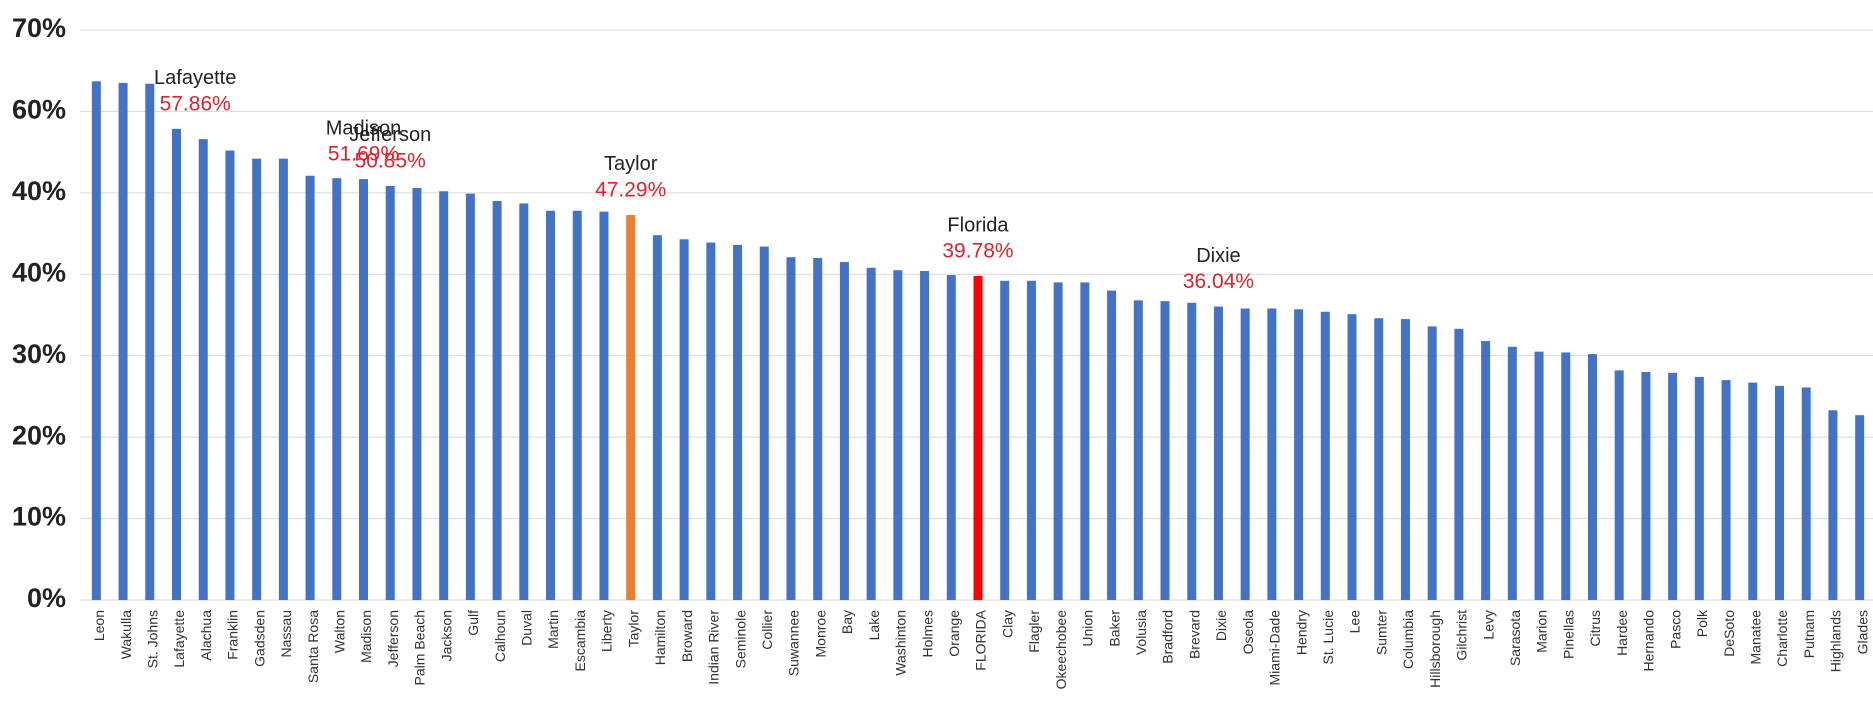  Describe the element at coordinates (740, 639) in the screenshot. I see `x-tick-label: Seminole` at that location.